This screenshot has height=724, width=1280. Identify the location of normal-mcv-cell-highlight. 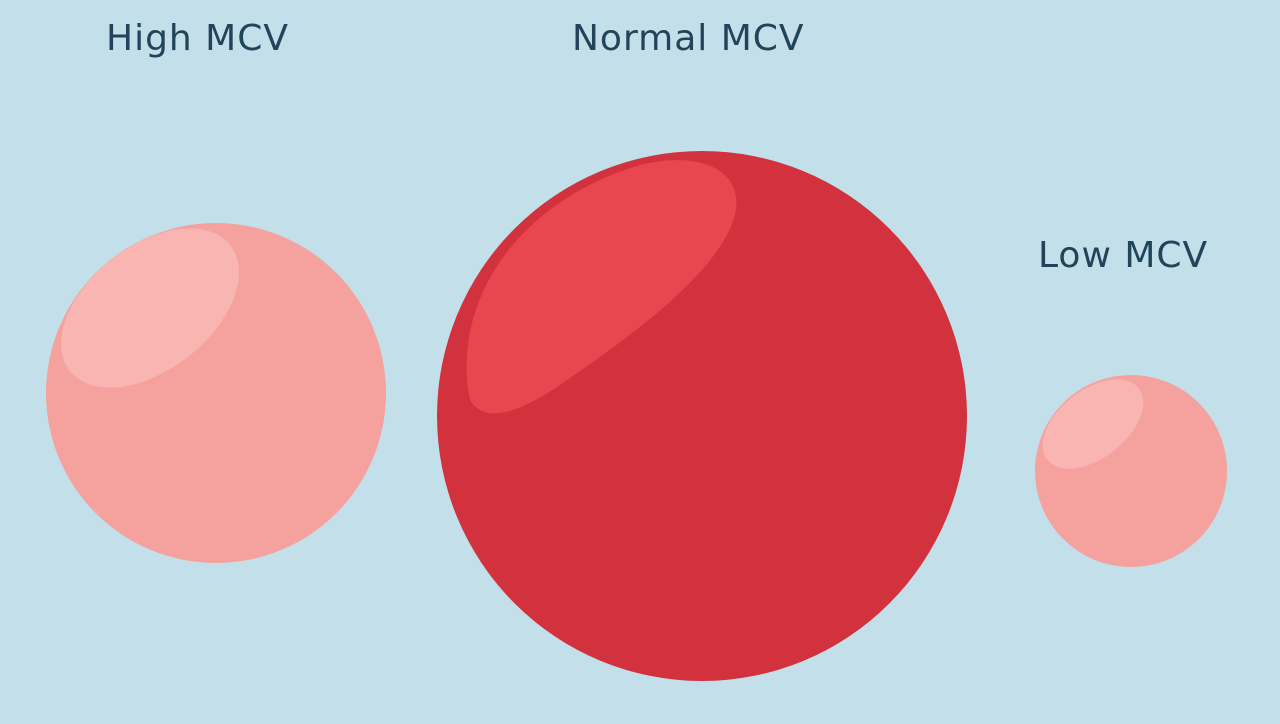
(601, 287).